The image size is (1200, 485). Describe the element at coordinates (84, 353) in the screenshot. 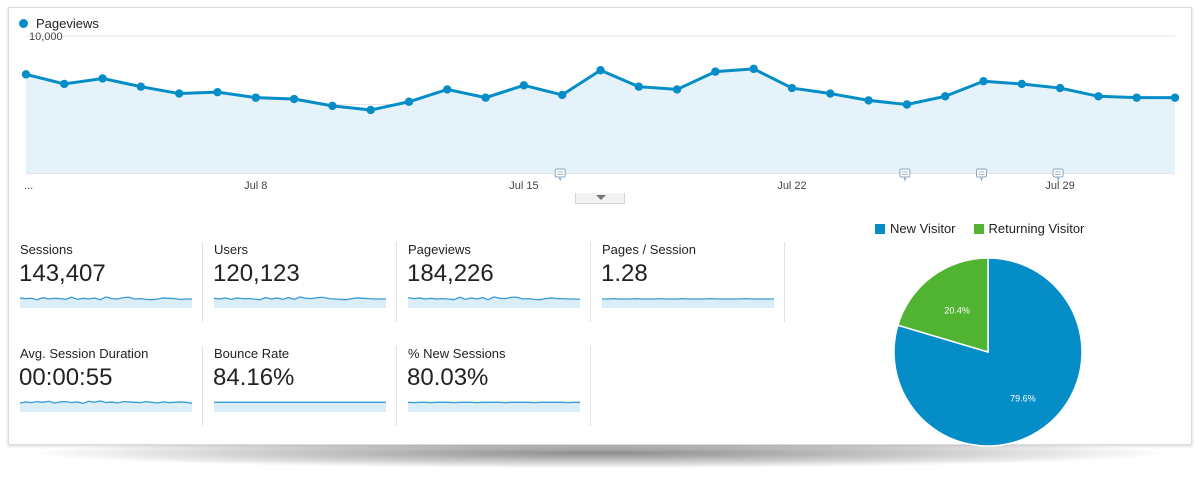

I see `metric-label: Avg. Session Duration` at that location.